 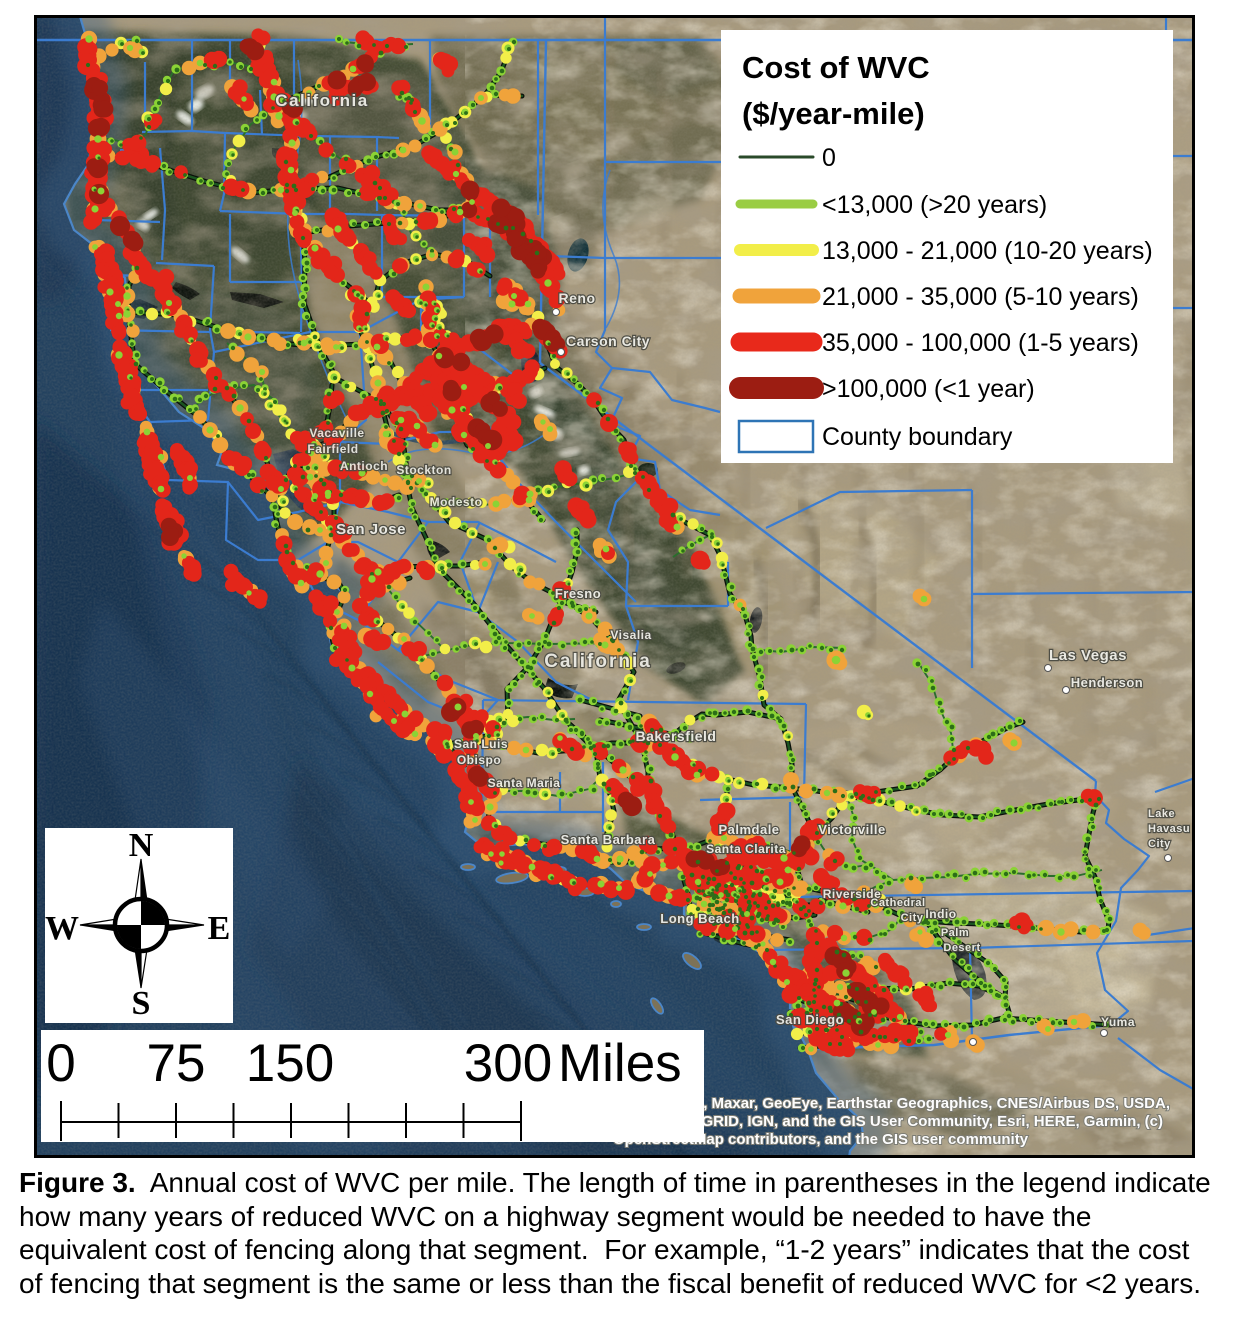 I want to click on svg-text: 75, so click(x=176, y=1063).